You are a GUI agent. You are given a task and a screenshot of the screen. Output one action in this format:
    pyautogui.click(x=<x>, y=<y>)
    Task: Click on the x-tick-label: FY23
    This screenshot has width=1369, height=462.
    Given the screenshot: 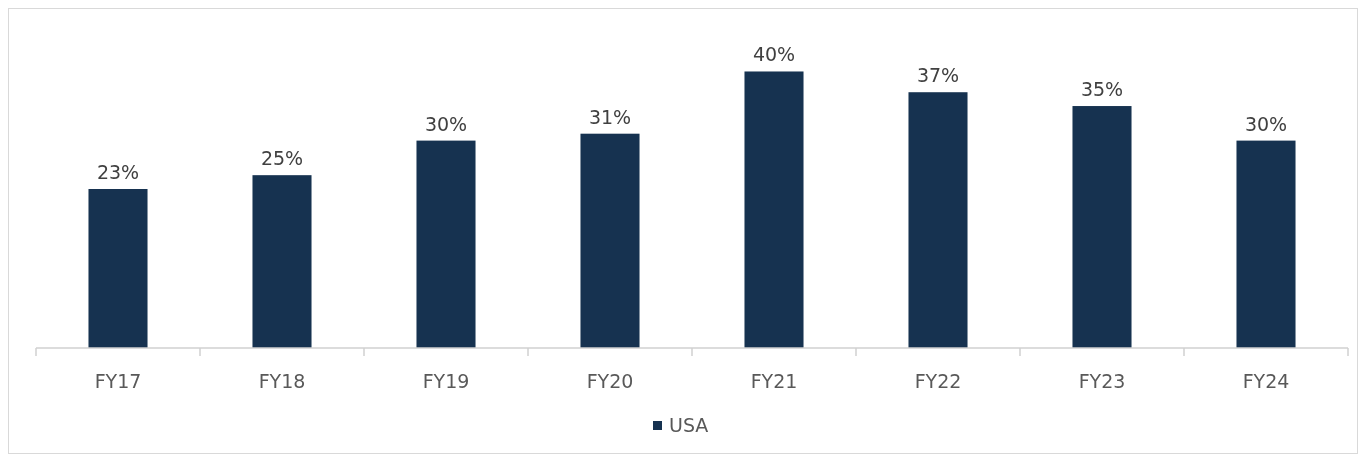 What is the action you would take?
    pyautogui.click(x=1102, y=381)
    